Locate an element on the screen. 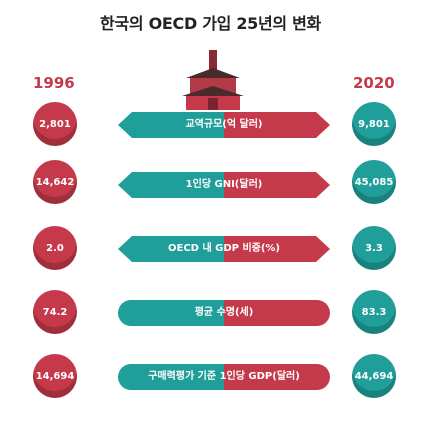 This screenshot has width=421, height=432. bar-label-ppp-gdp: 구매력평가 기준 1인당 GDP(달러) is located at coordinates (224, 376).